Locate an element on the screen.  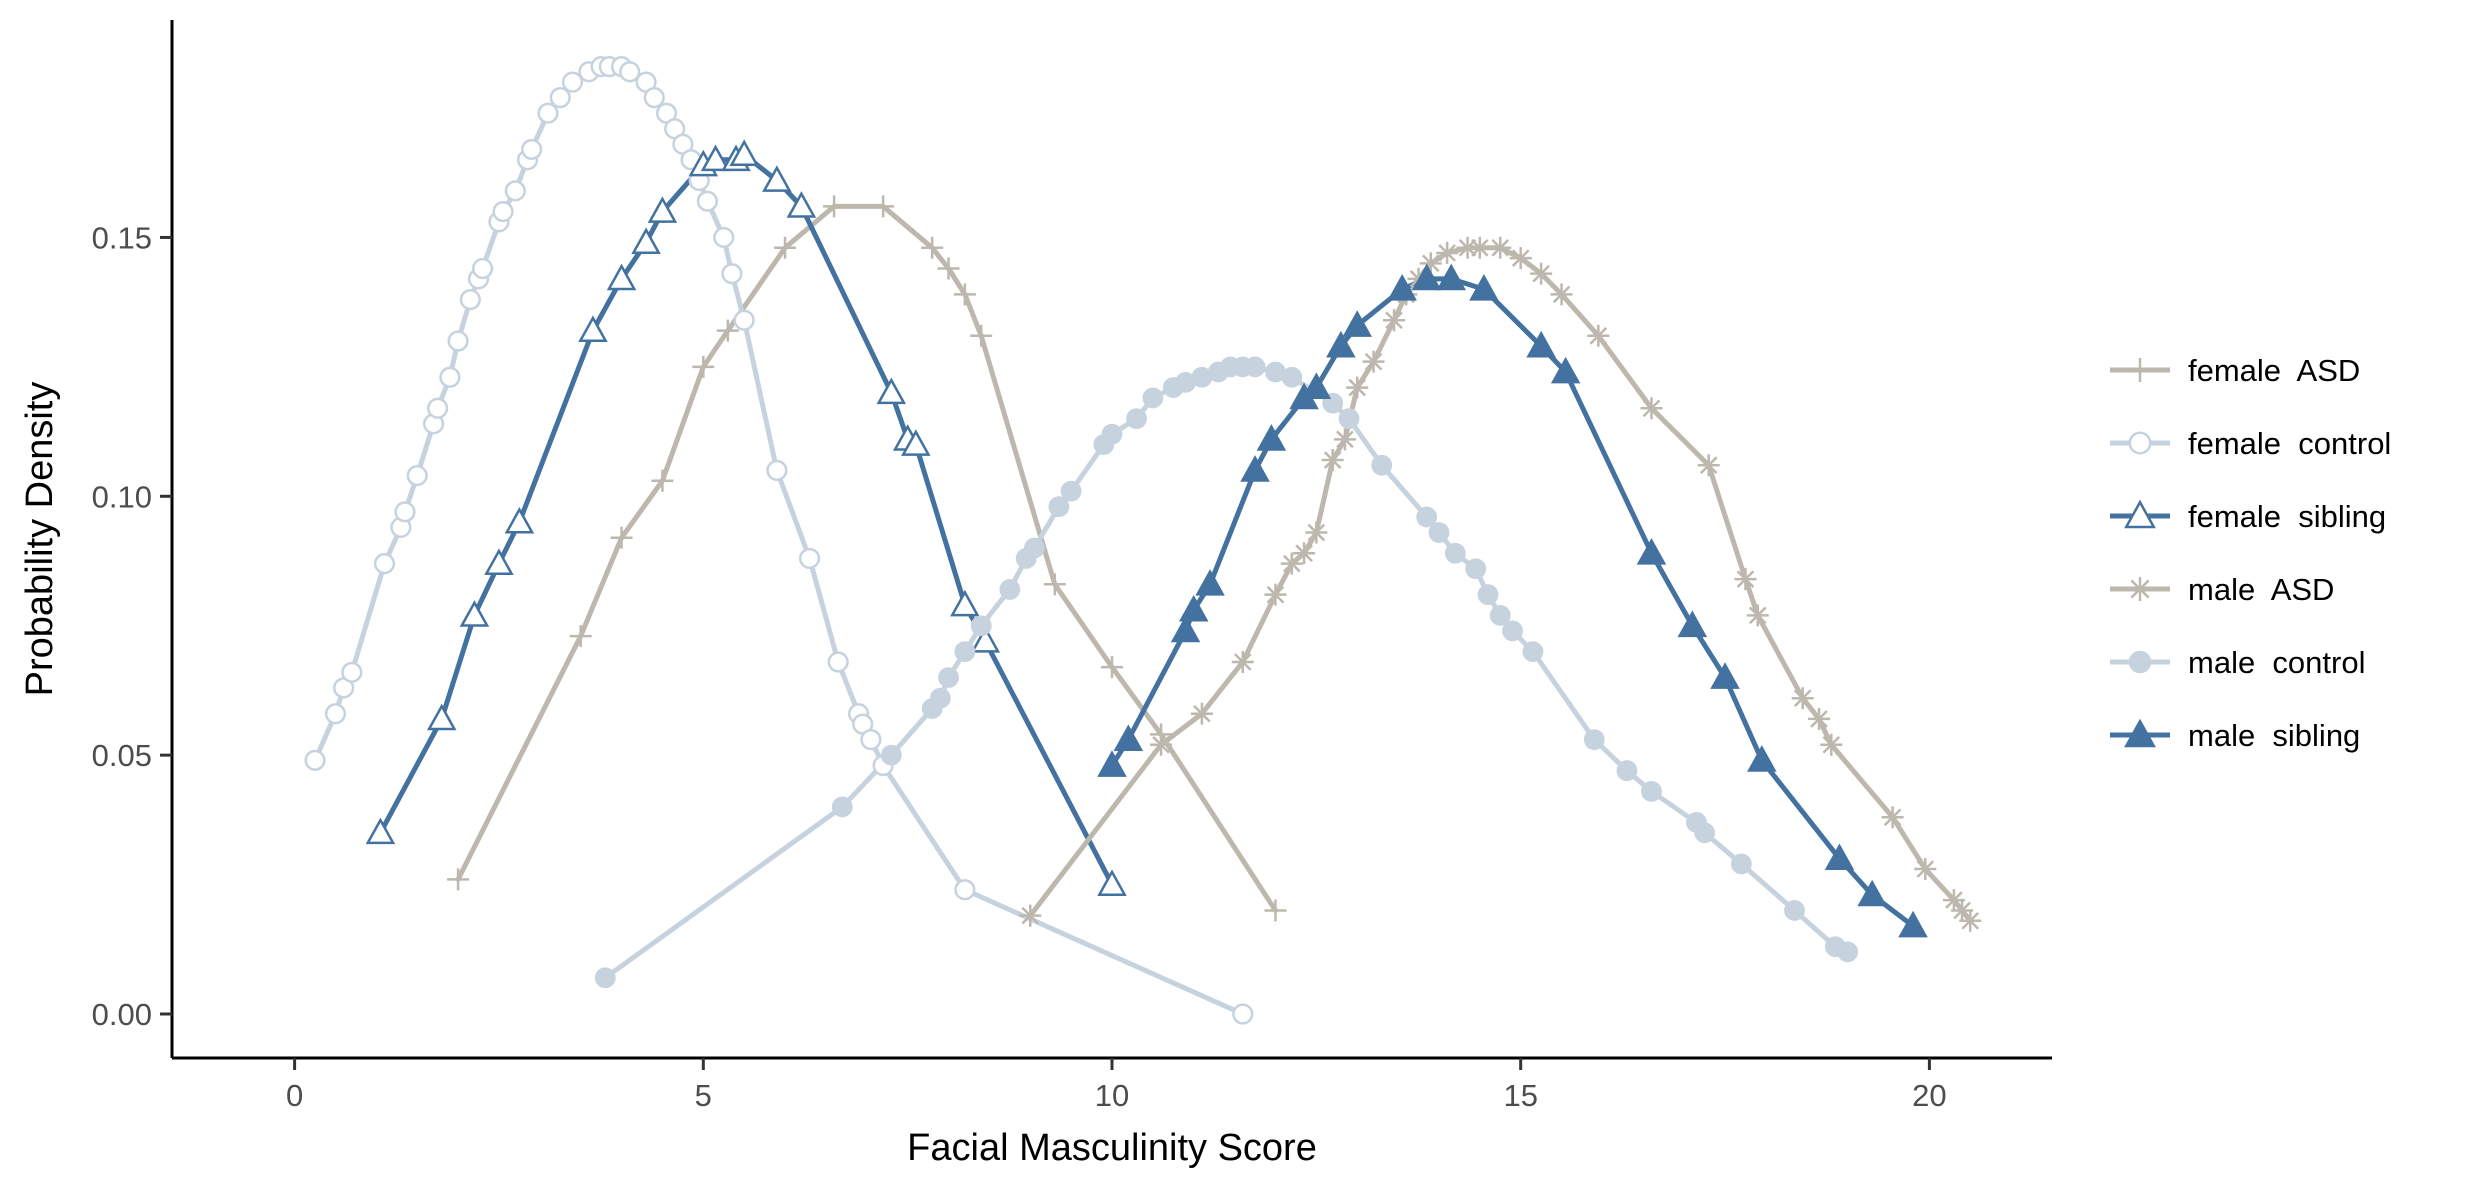
legend-label: male sibling is located at coordinates (2274, 735).